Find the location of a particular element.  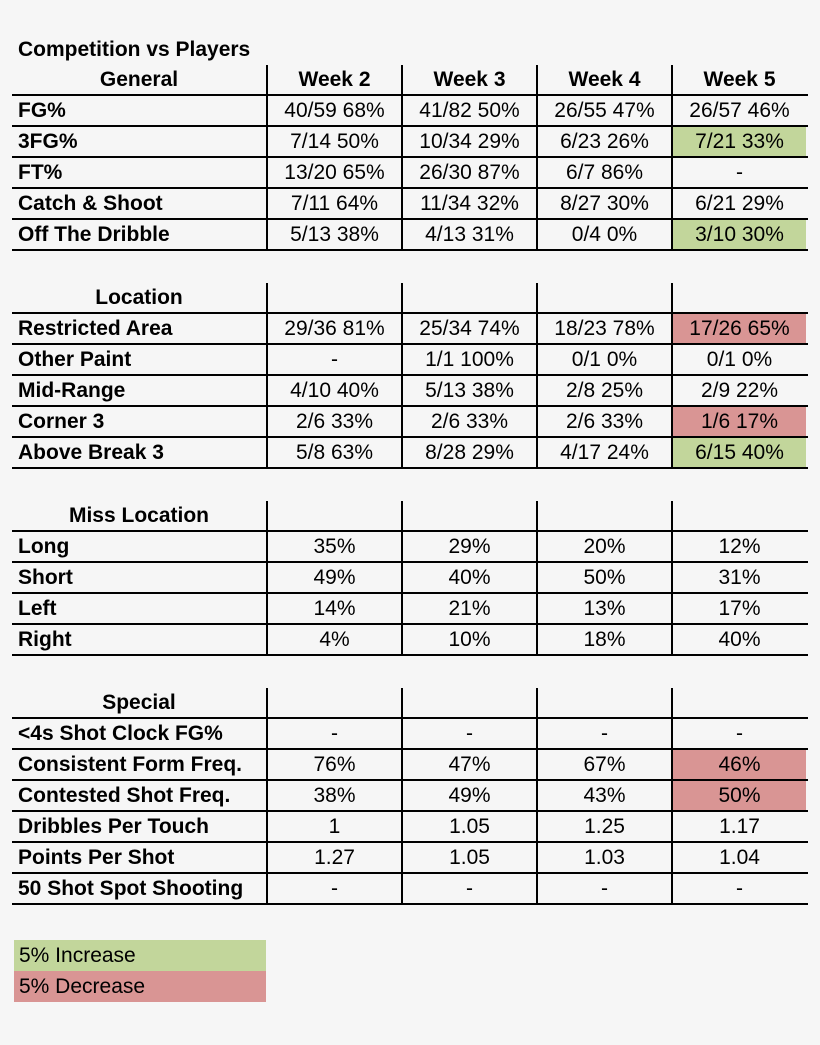

table-cell: 18/23 78% is located at coordinates (603, 328).